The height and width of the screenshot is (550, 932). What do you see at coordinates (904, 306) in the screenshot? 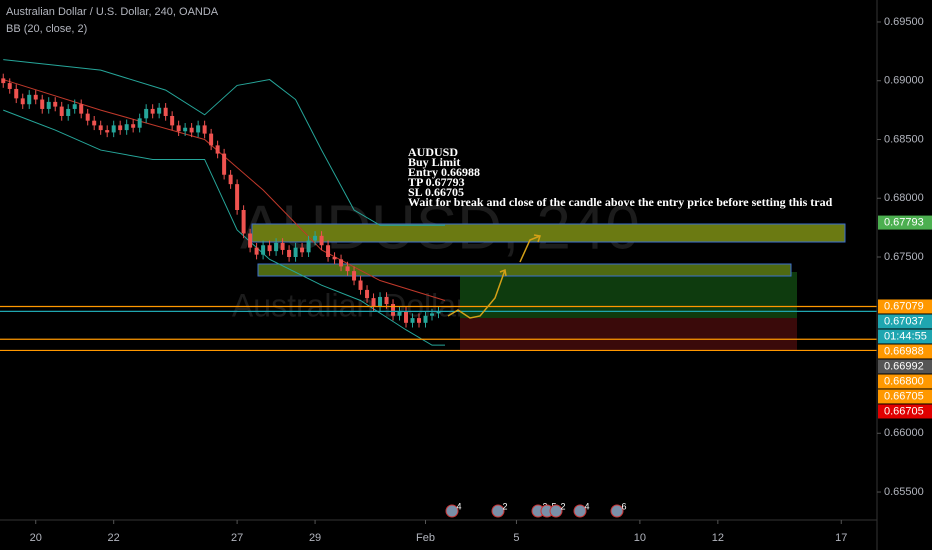
I see `price-label: 0.67079` at bounding box center [904, 306].